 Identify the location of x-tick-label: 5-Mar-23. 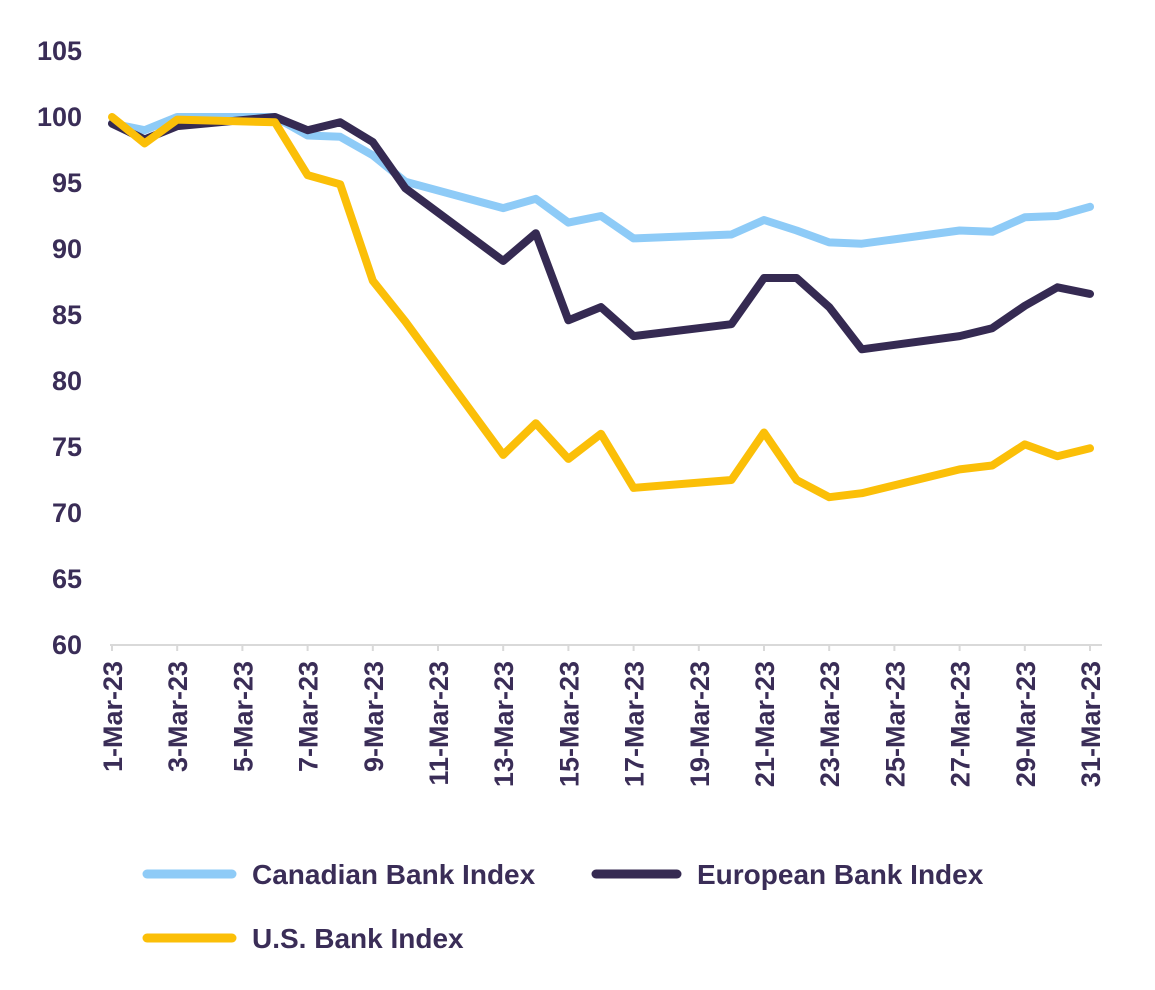
(243, 716).